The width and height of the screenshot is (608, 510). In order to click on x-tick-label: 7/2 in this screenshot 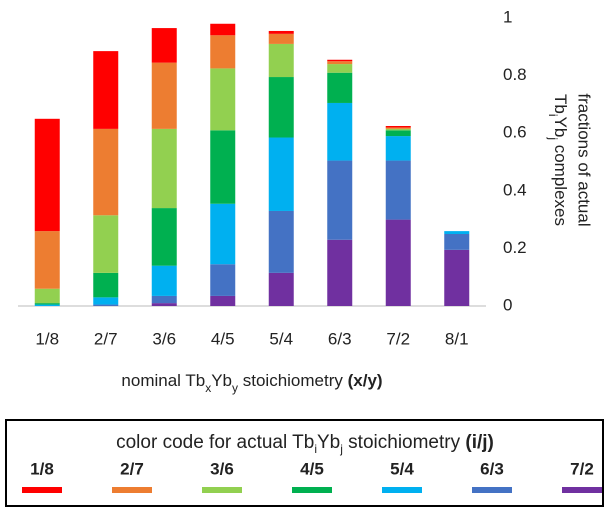, I will do `click(398, 338)`.